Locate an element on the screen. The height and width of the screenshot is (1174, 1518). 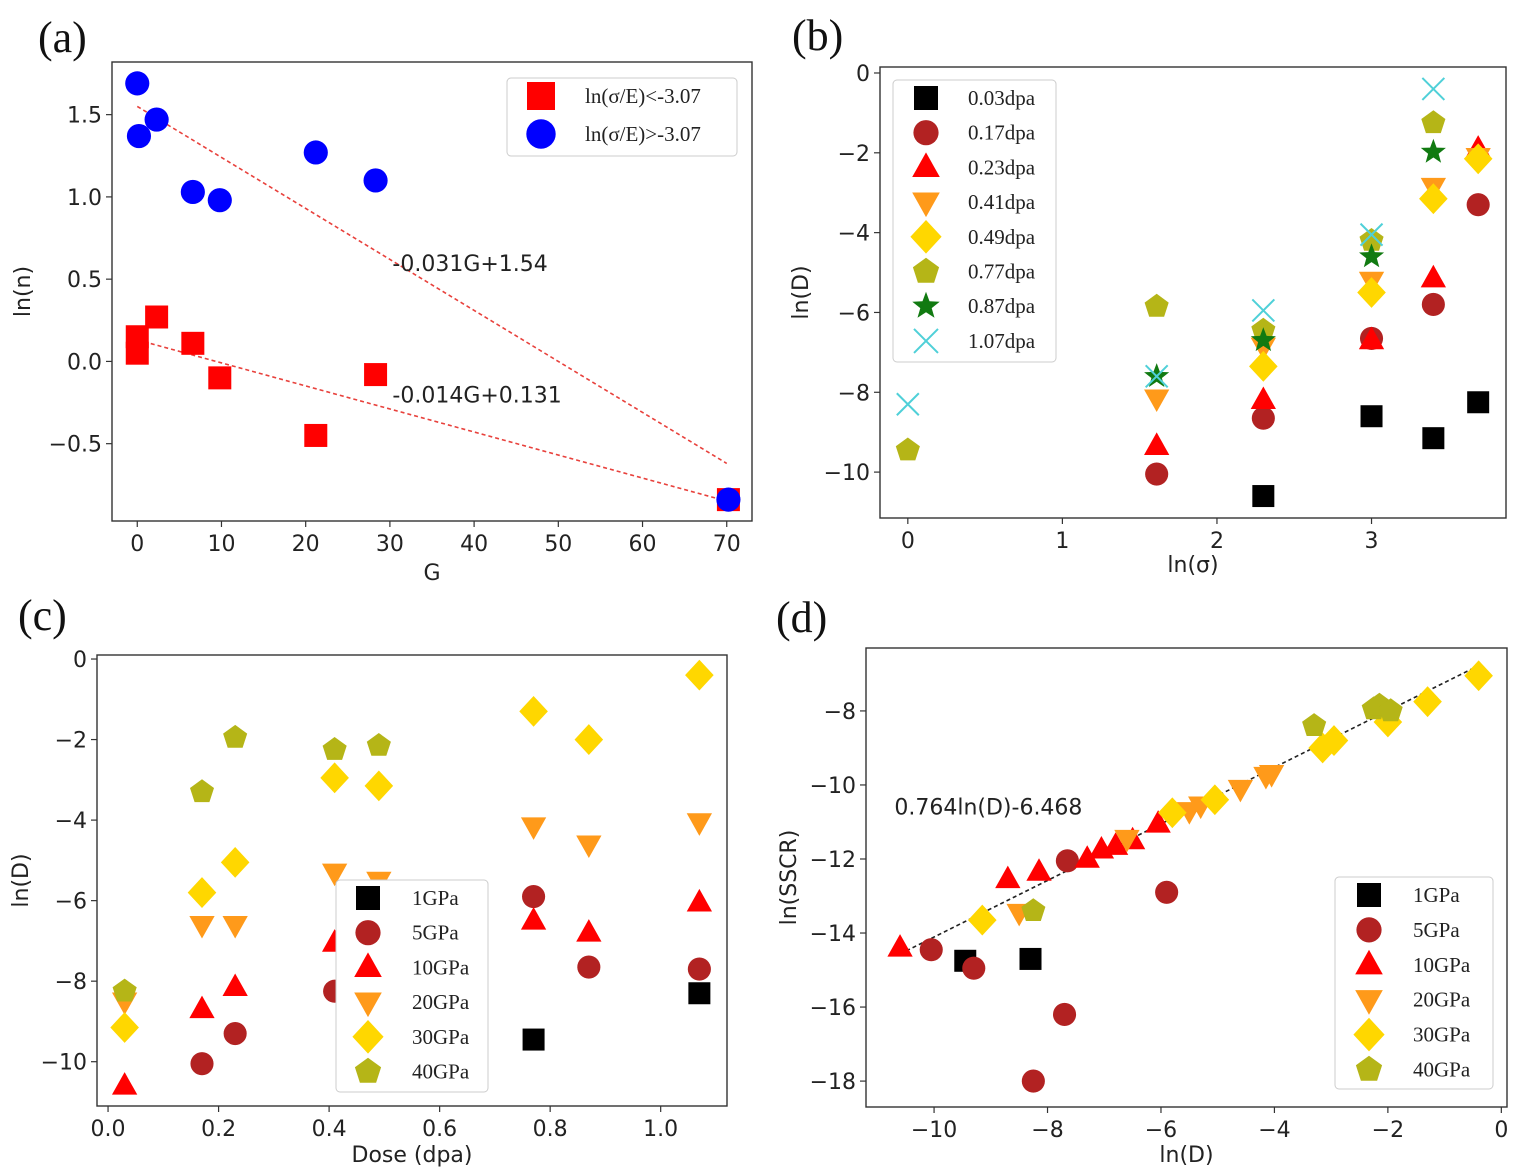
y-tick-label: −12 is located at coordinates (833, 860).